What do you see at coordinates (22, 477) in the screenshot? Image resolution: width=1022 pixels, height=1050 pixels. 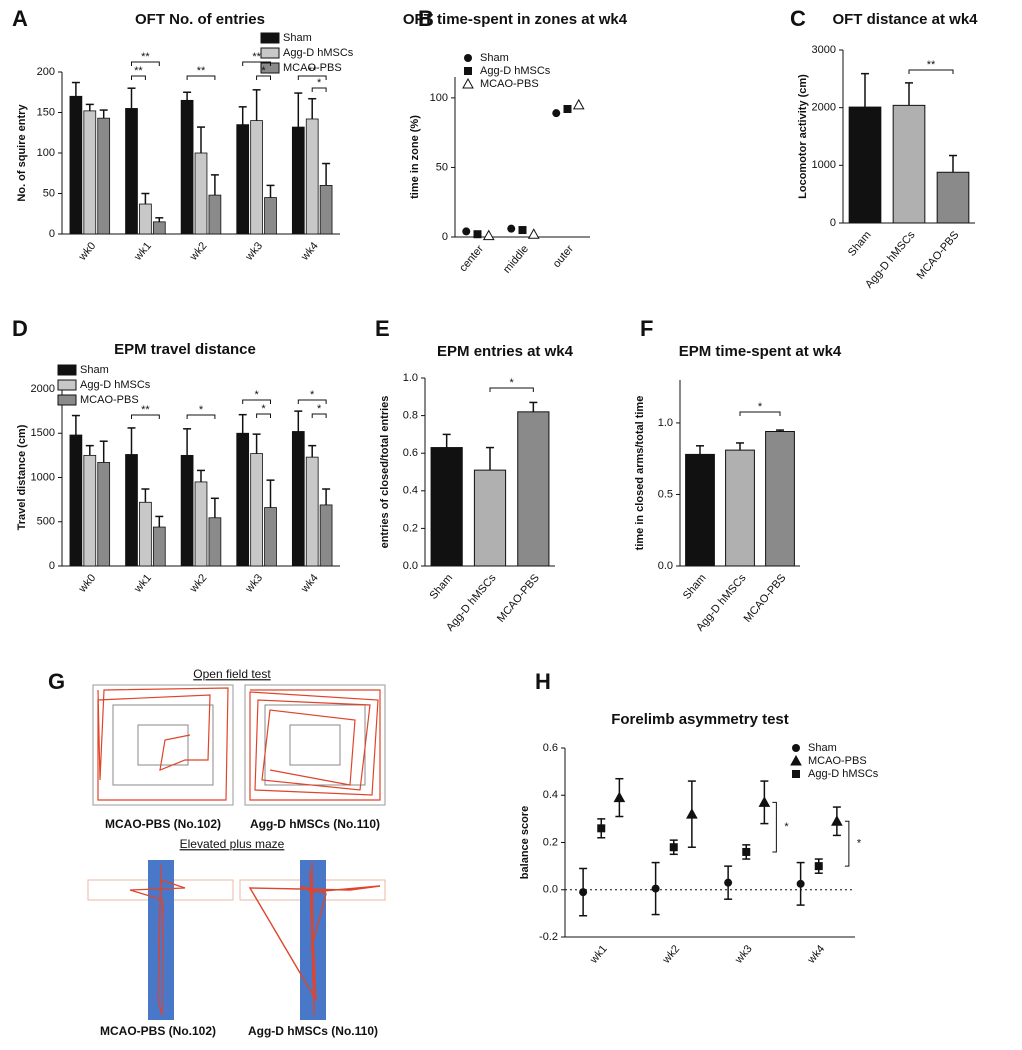 I see `y-axis-label: Travel distance (cm)` at bounding box center [22, 477].